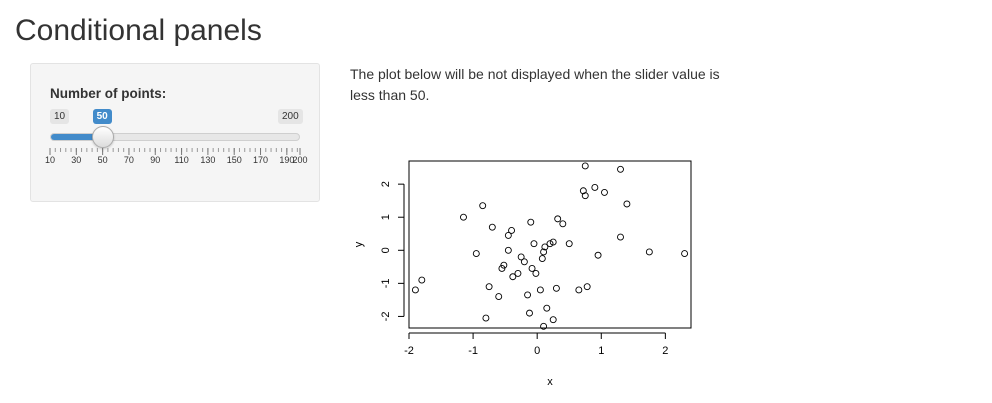 This screenshot has width=992, height=403. I want to click on x-tick-label: 2, so click(665, 351).